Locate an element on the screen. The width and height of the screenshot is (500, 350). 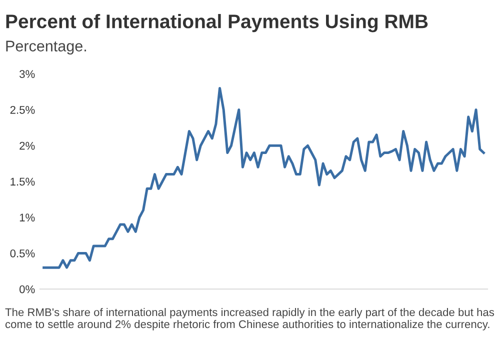
y-tick-label: 2% is located at coordinates (27, 146).